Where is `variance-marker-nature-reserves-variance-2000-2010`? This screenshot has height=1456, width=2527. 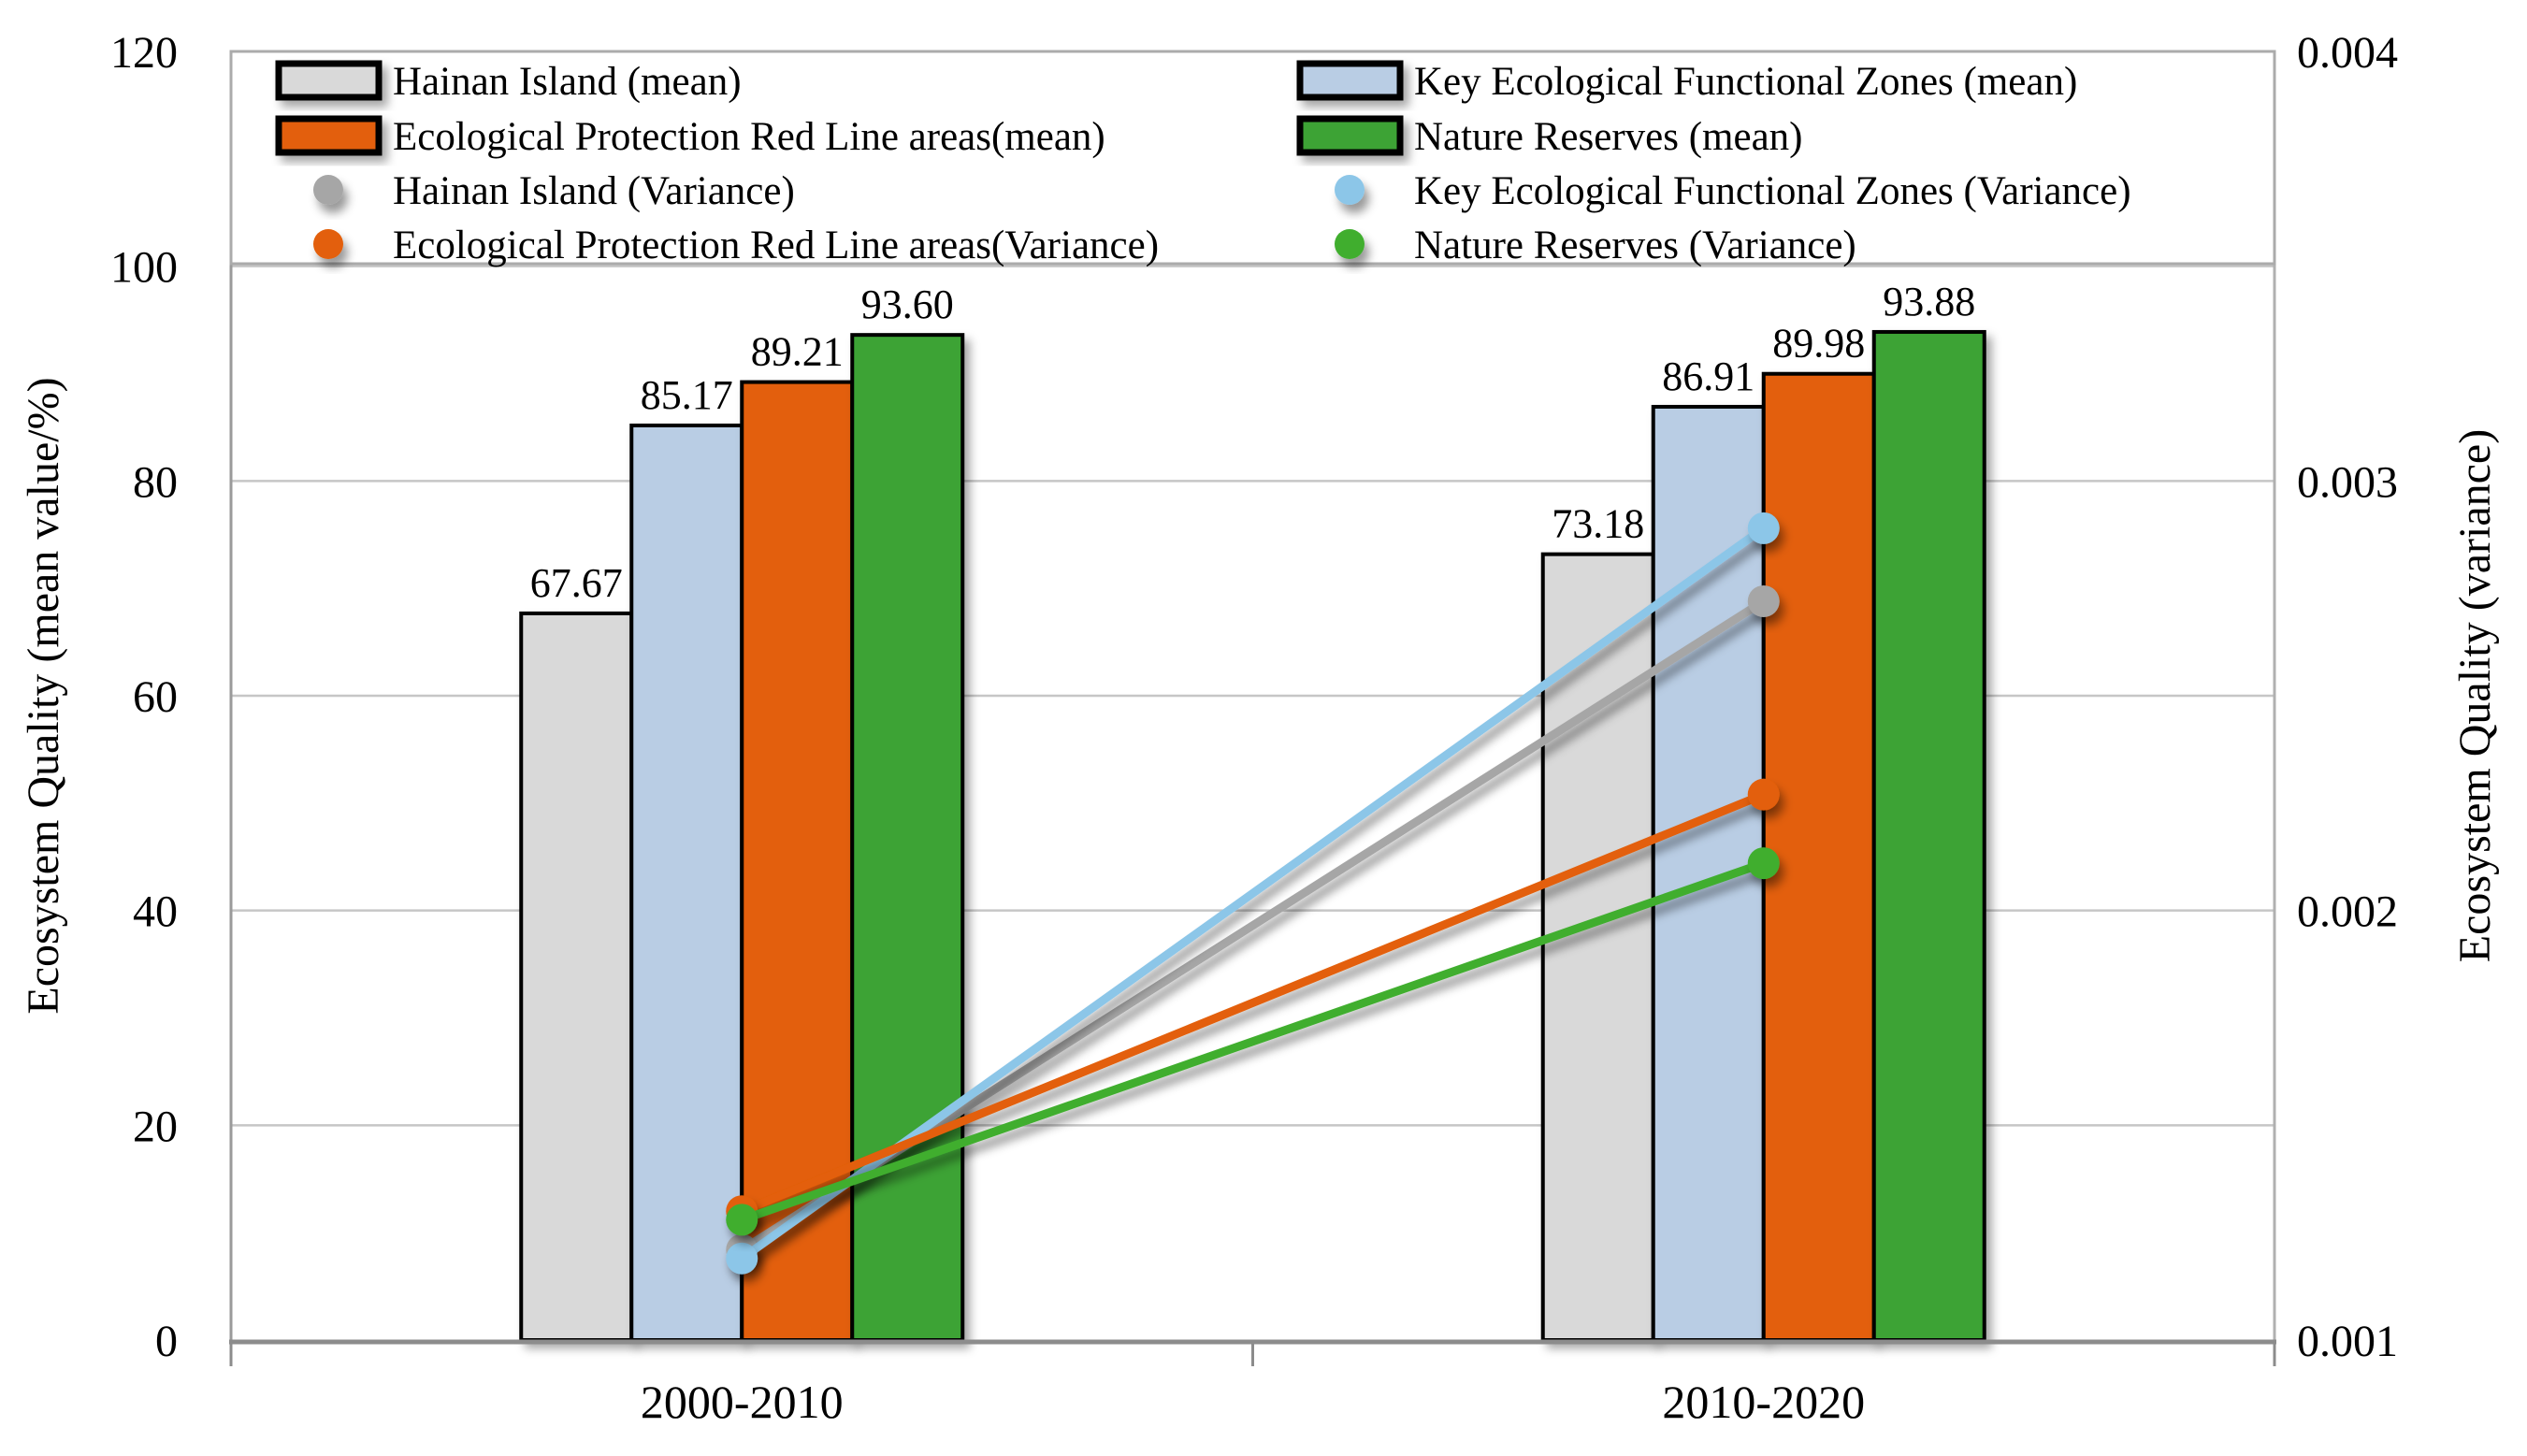 variance-marker-nature-reserves-variance-2000-2010 is located at coordinates (742, 1220).